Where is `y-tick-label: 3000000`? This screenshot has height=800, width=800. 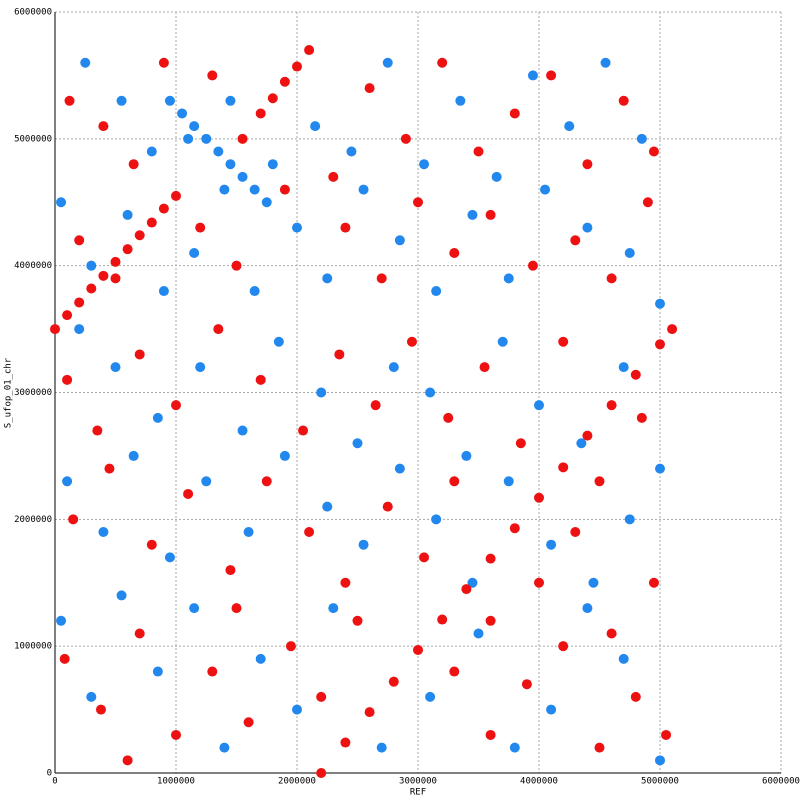 y-tick-label: 3000000 is located at coordinates (33, 393).